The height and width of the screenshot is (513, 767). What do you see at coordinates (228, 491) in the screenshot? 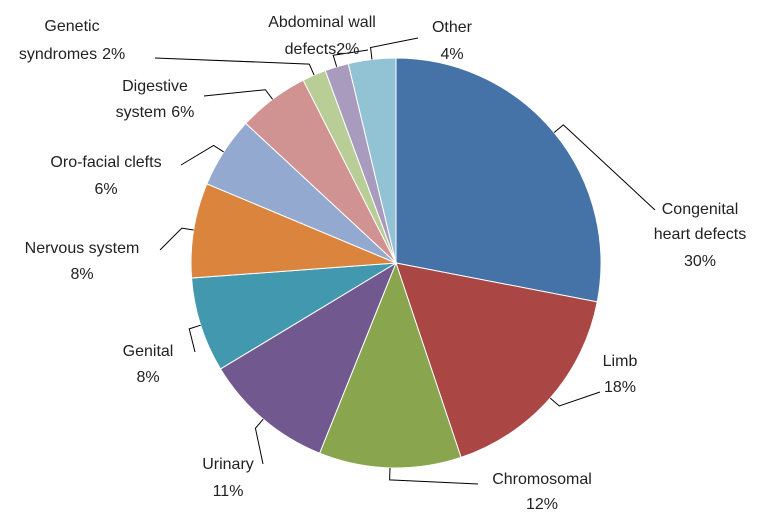
I see `value-label: 11%` at bounding box center [228, 491].